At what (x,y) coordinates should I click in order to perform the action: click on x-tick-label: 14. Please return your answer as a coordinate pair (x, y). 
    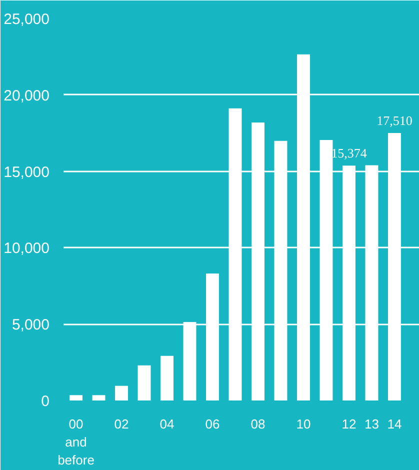
    Looking at the image, I should click on (394, 424).